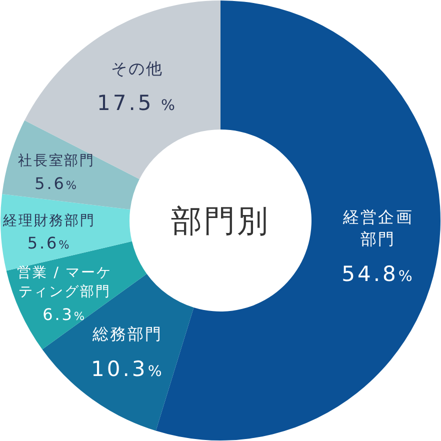 The width and height of the screenshot is (441, 441). Describe the element at coordinates (127, 334) in the screenshot. I see `slice-label: 総務部門` at that location.